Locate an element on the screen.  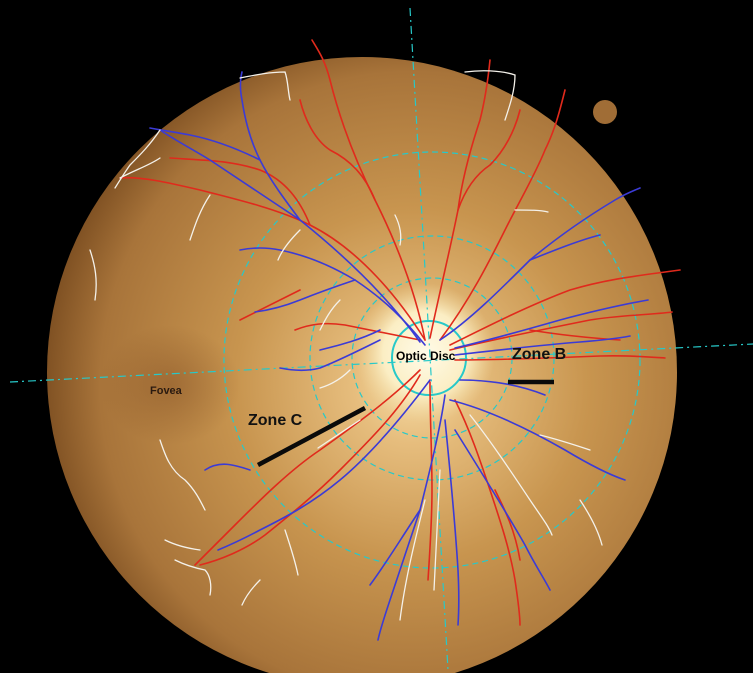
optic-disc-circle is located at coordinates (429, 358).